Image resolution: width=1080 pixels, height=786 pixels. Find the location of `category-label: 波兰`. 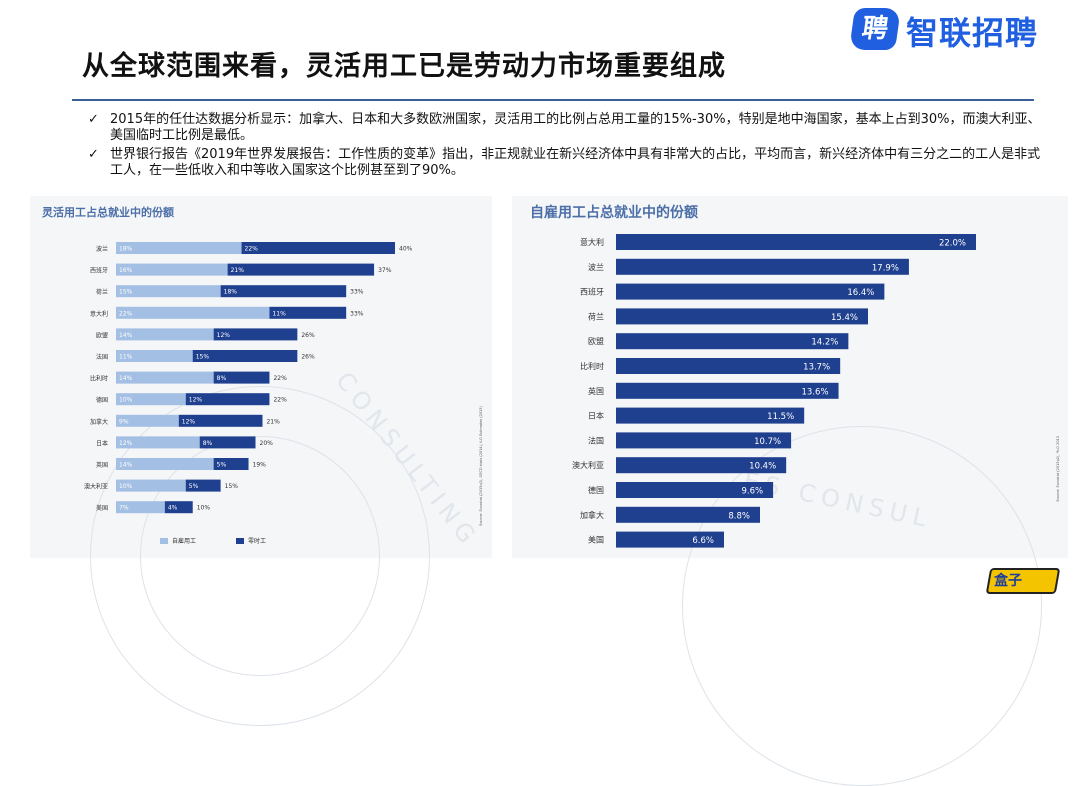

category-label: 波兰 is located at coordinates (596, 267).